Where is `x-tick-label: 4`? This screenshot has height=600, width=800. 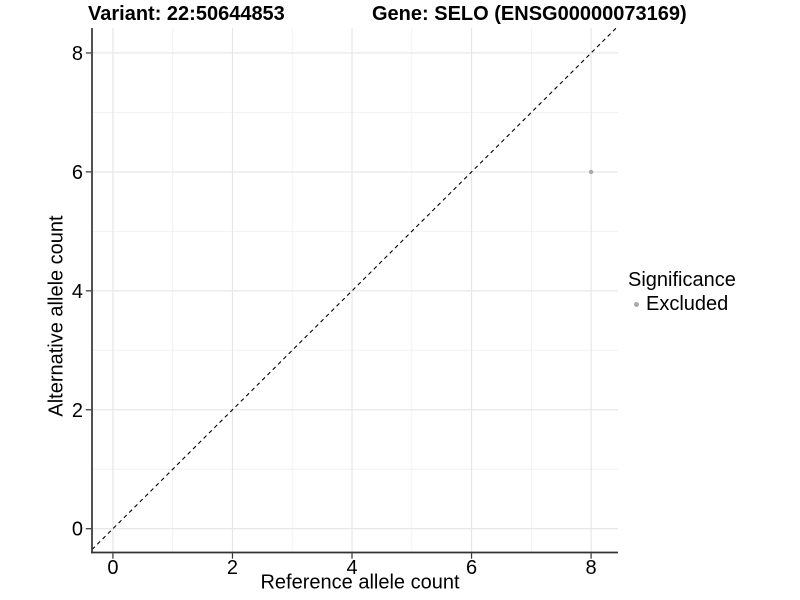 x-tick-label: 4 is located at coordinates (351, 568).